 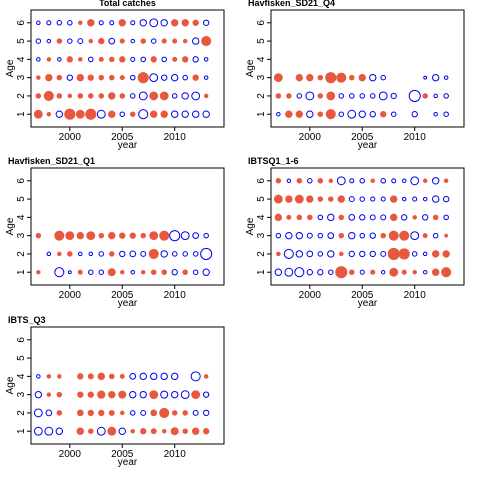 What do you see at coordinates (27, 320) in the screenshot?
I see `panel-title: IBTS_Q3` at bounding box center [27, 320].